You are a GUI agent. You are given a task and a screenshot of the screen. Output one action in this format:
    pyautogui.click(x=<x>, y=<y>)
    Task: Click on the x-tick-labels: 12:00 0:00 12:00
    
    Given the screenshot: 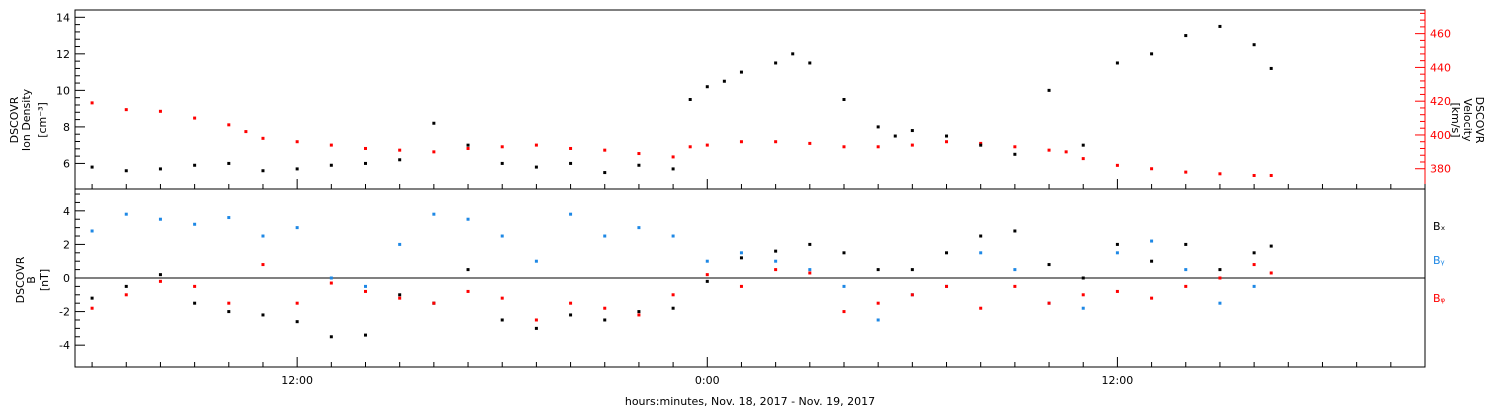 What is the action you would take?
    pyautogui.click(x=707, y=380)
    